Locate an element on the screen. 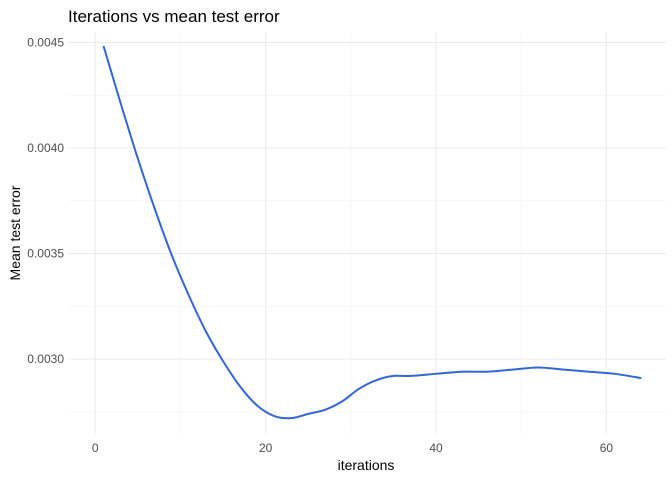 The height and width of the screenshot is (480, 672). x-axis-ticks: 0 20 40 60 is located at coordinates (352, 448).